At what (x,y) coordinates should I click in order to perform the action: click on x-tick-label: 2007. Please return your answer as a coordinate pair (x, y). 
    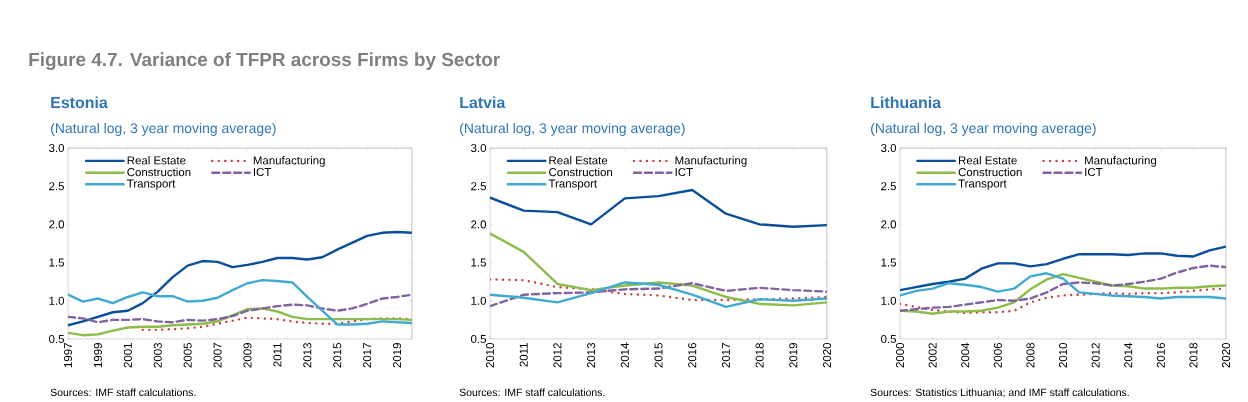
    Looking at the image, I should click on (217, 355).